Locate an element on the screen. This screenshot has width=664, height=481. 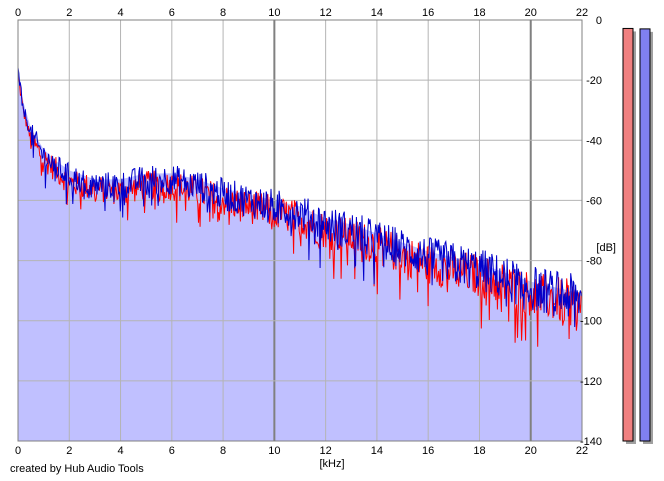
x-tick-label-bottom: 8 is located at coordinates (223, 451).